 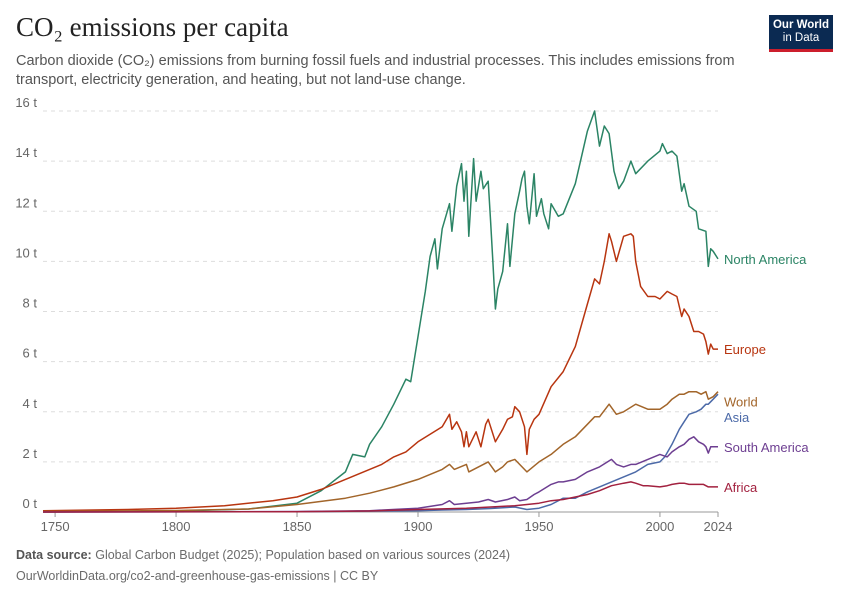 What do you see at coordinates (30, 353) in the screenshot?
I see `y-tick-label: 6 t` at bounding box center [30, 353].